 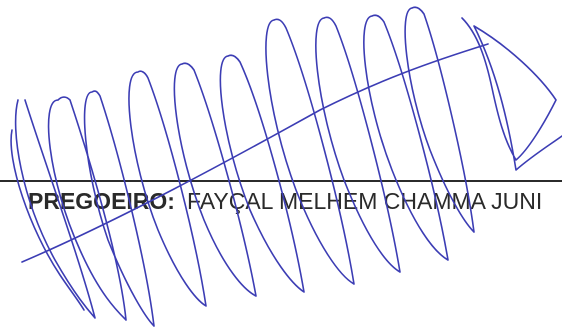 I want to click on signature-final-hook, so click(x=511, y=94).